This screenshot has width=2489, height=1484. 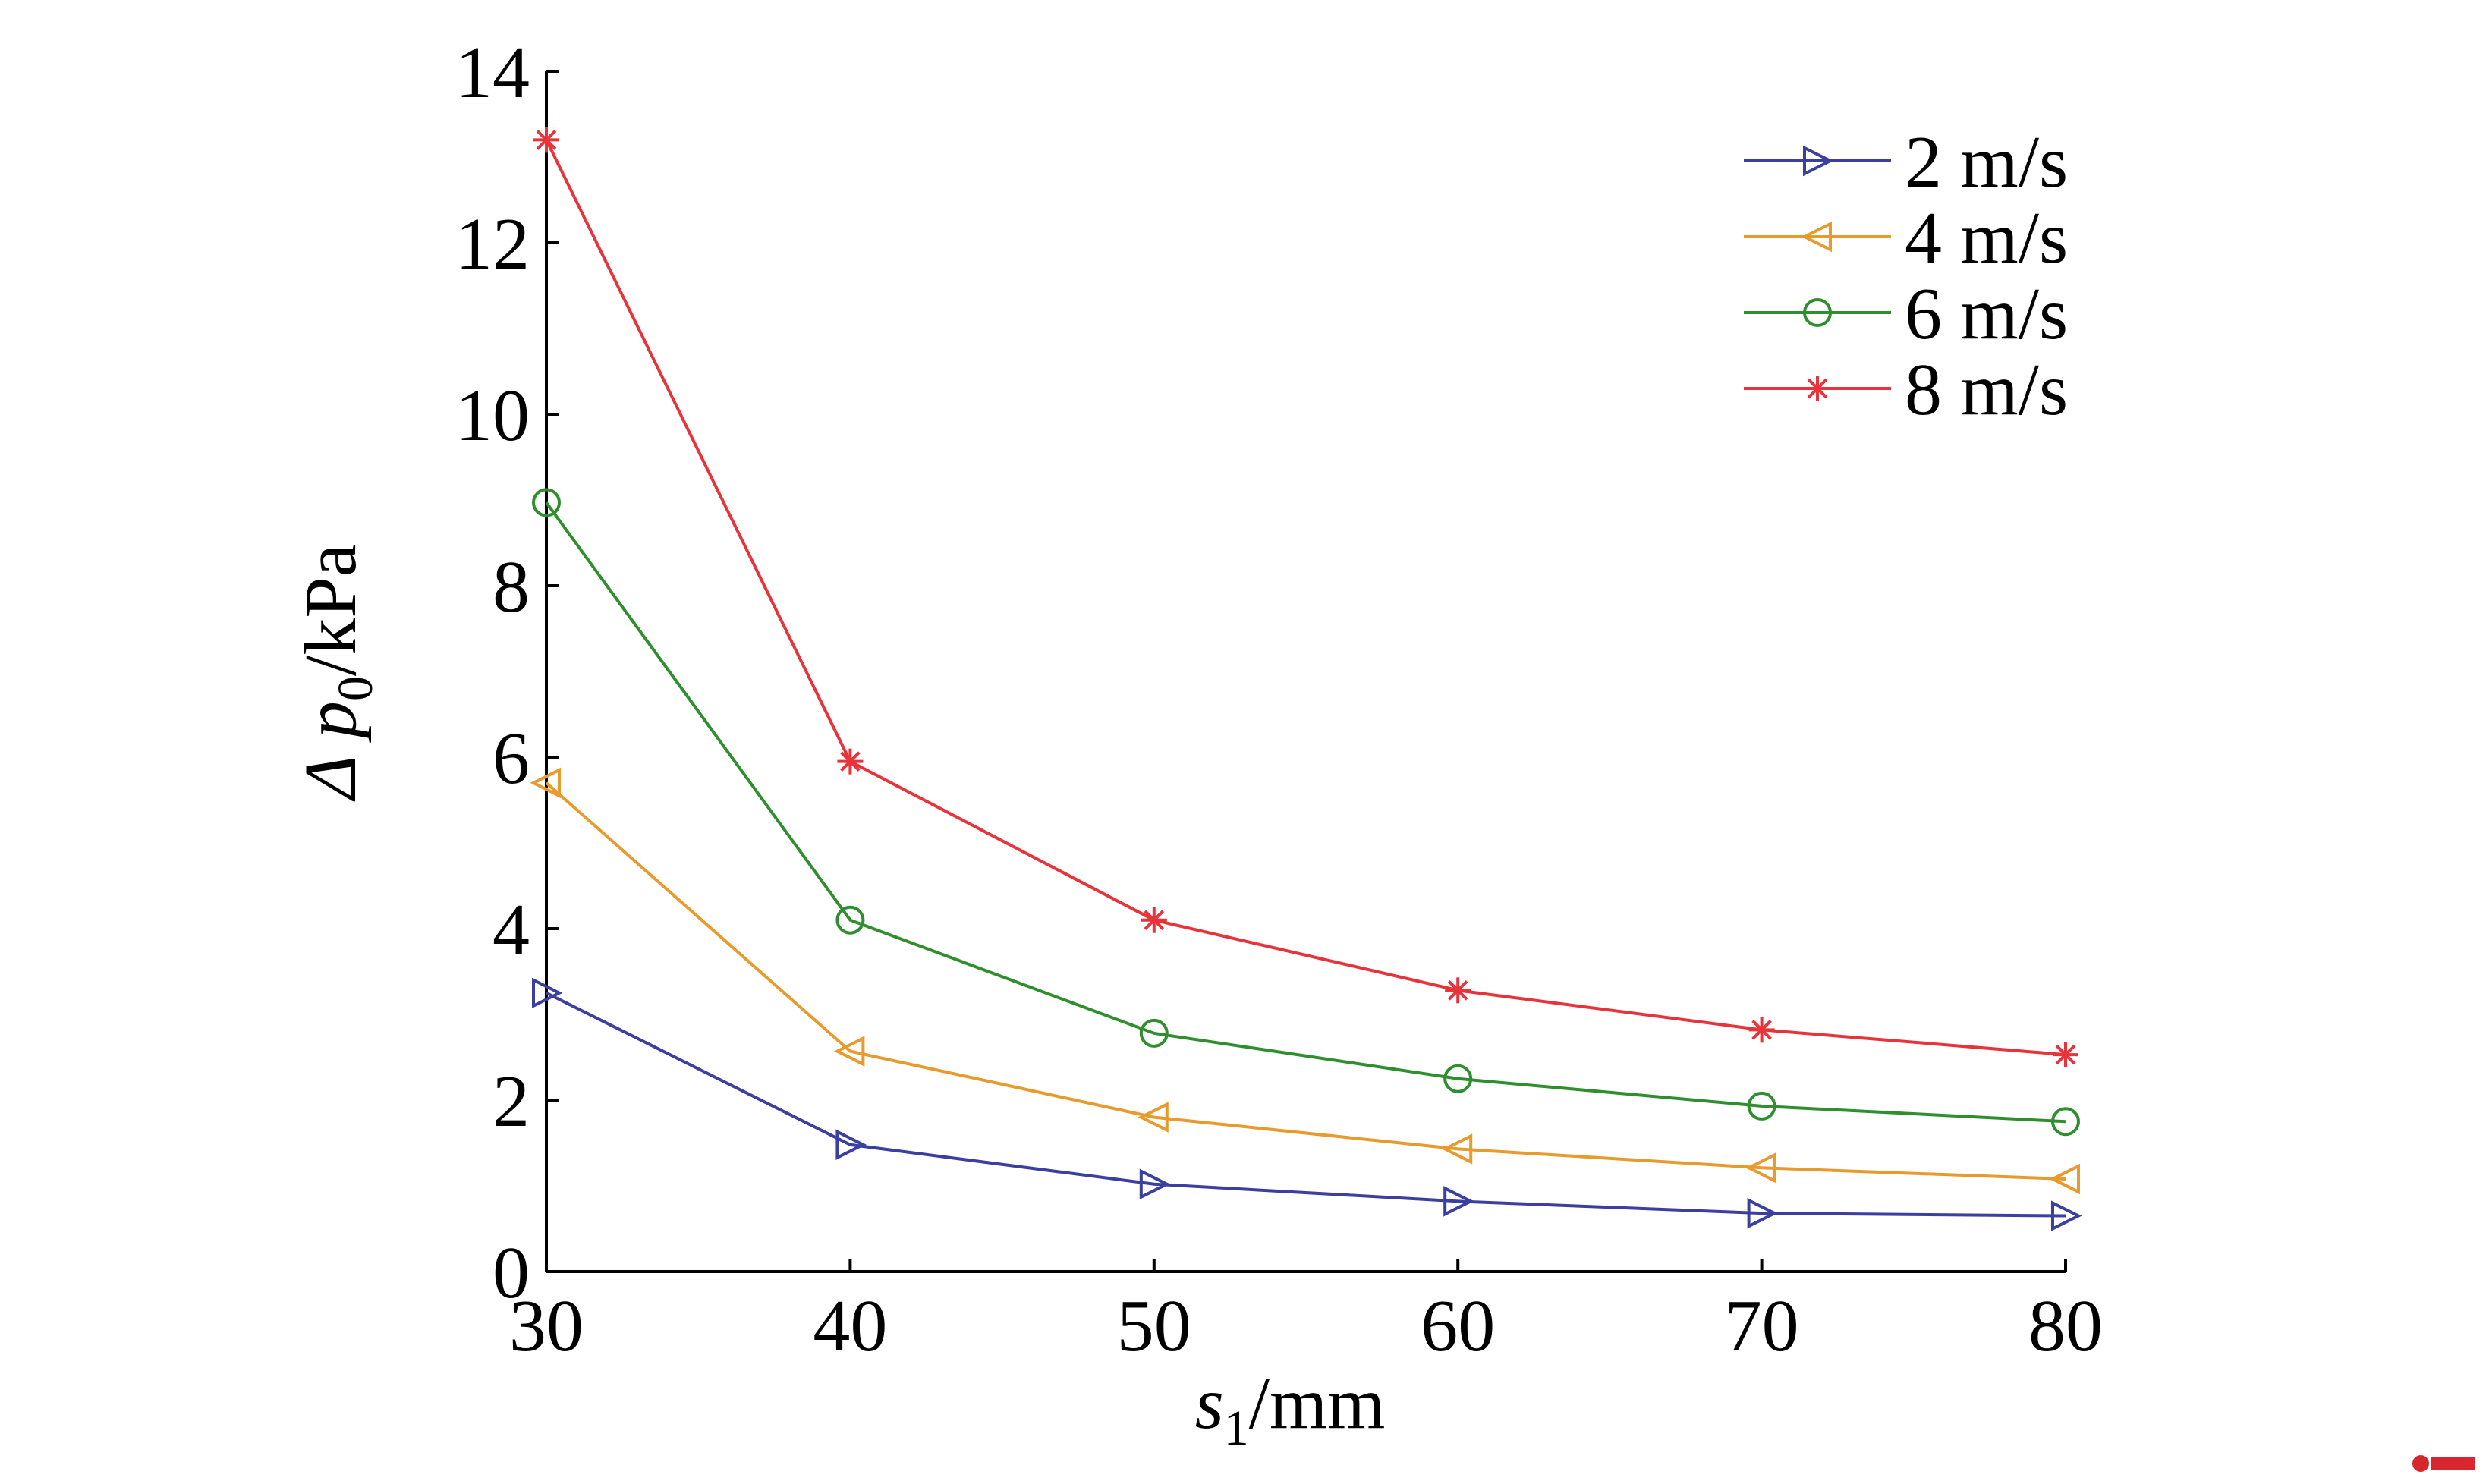 What do you see at coordinates (492, 416) in the screenshot?
I see `y-tick-label: 10` at bounding box center [492, 416].